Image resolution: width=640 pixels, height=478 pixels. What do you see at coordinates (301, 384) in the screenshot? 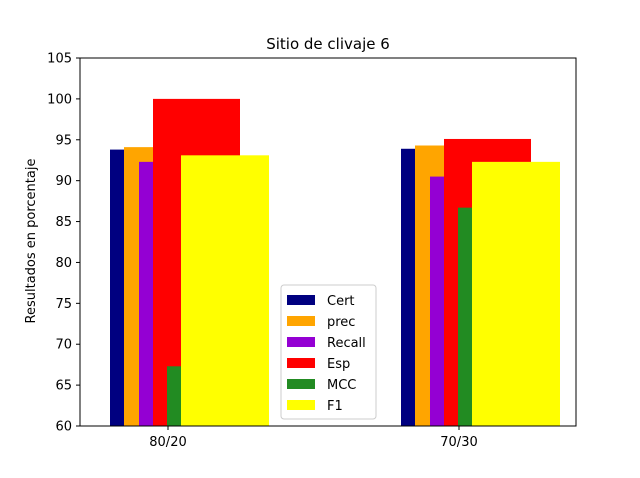
I see `legend-swatch-mcc` at bounding box center [301, 384].